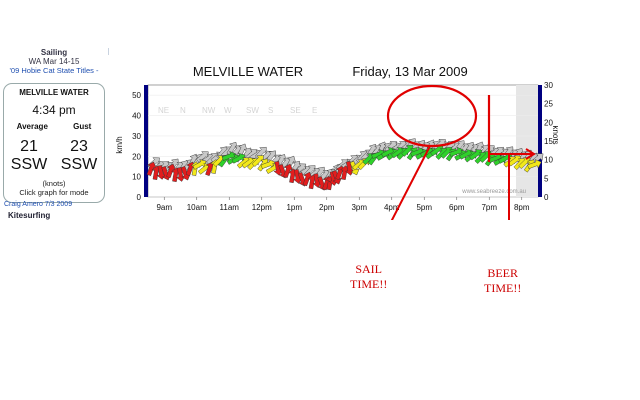 Image resolution: width=640 pixels, height=400 pixels. What do you see at coordinates (54, 183) in the screenshot?
I see `units-label: (knots)` at bounding box center [54, 183].